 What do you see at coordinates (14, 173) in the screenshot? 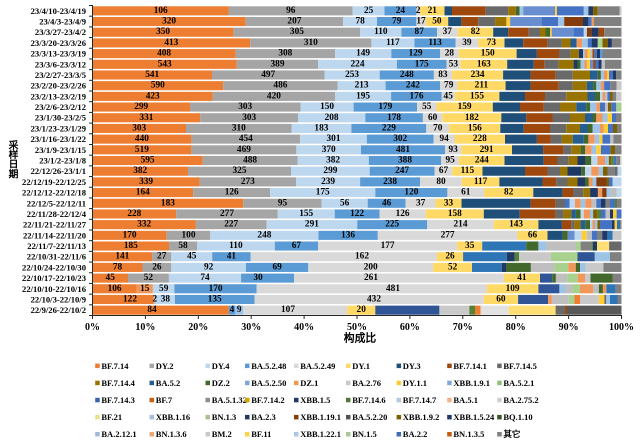
I see `svg-text: 期` at bounding box center [14, 173].